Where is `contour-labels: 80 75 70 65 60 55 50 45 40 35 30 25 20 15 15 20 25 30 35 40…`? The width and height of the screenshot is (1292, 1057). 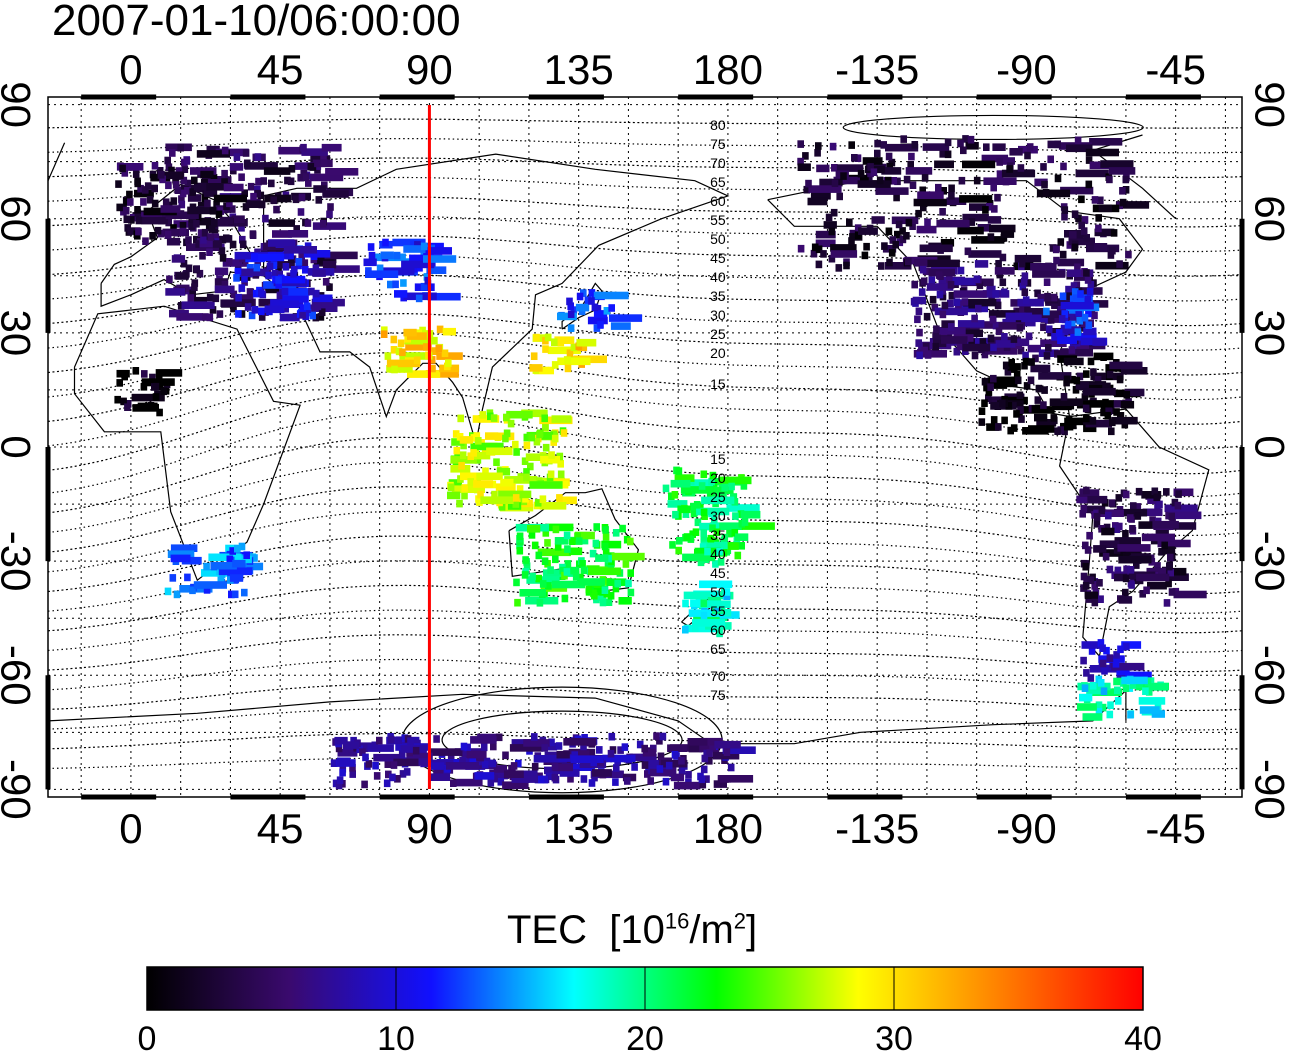
contour-labels: 80 75 70 65 60 55 50 45 40 35 30 25 20 15 15 20 25 30 35 40… is located at coordinates (718, 410).